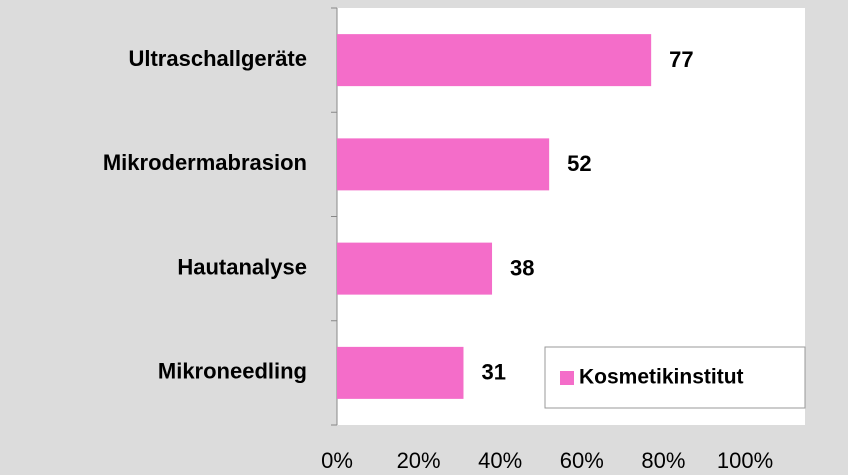 The height and width of the screenshot is (475, 848). Describe the element at coordinates (217, 58) in the screenshot. I see `y-tick-label: Ultraschallgeräte` at that location.